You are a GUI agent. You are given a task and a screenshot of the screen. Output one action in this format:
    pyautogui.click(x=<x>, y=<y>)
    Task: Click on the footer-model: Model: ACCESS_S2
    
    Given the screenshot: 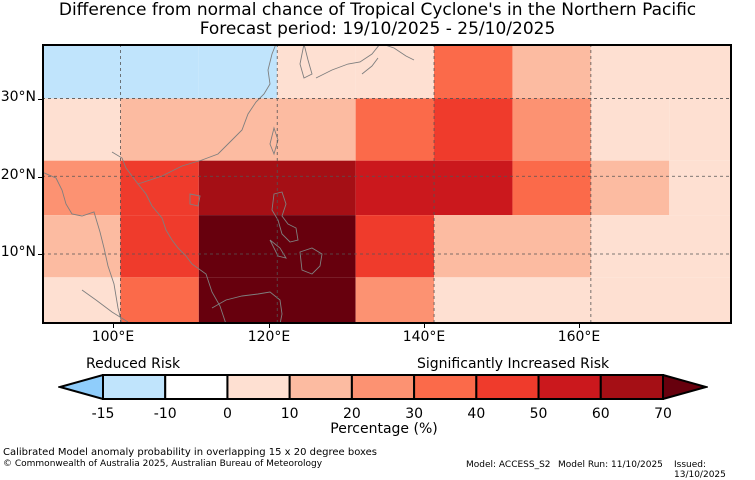 What is the action you would take?
    pyautogui.click(x=508, y=465)
    